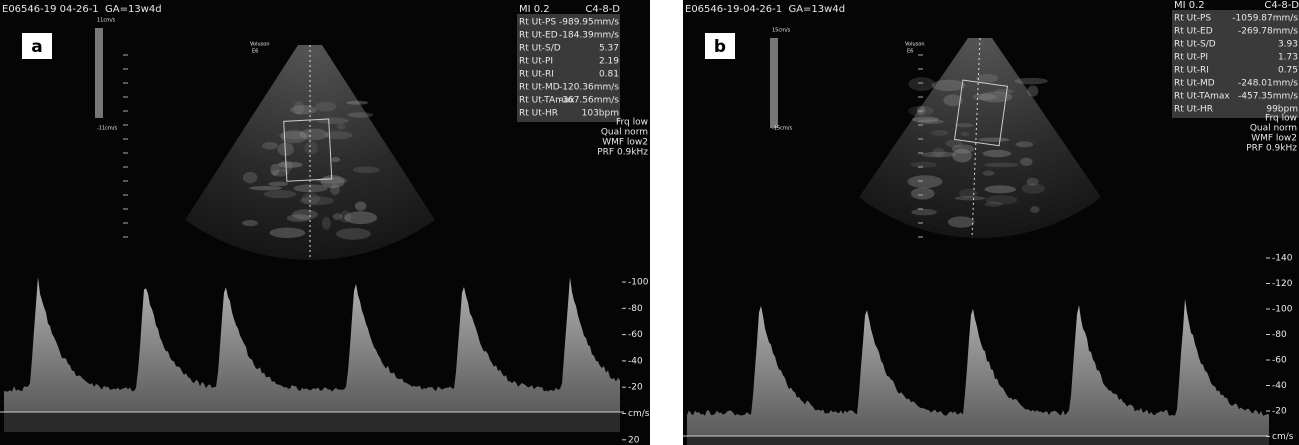 This screenshot has height=445, width=1299. I want to click on system-name: Voluson, so click(259, 45).